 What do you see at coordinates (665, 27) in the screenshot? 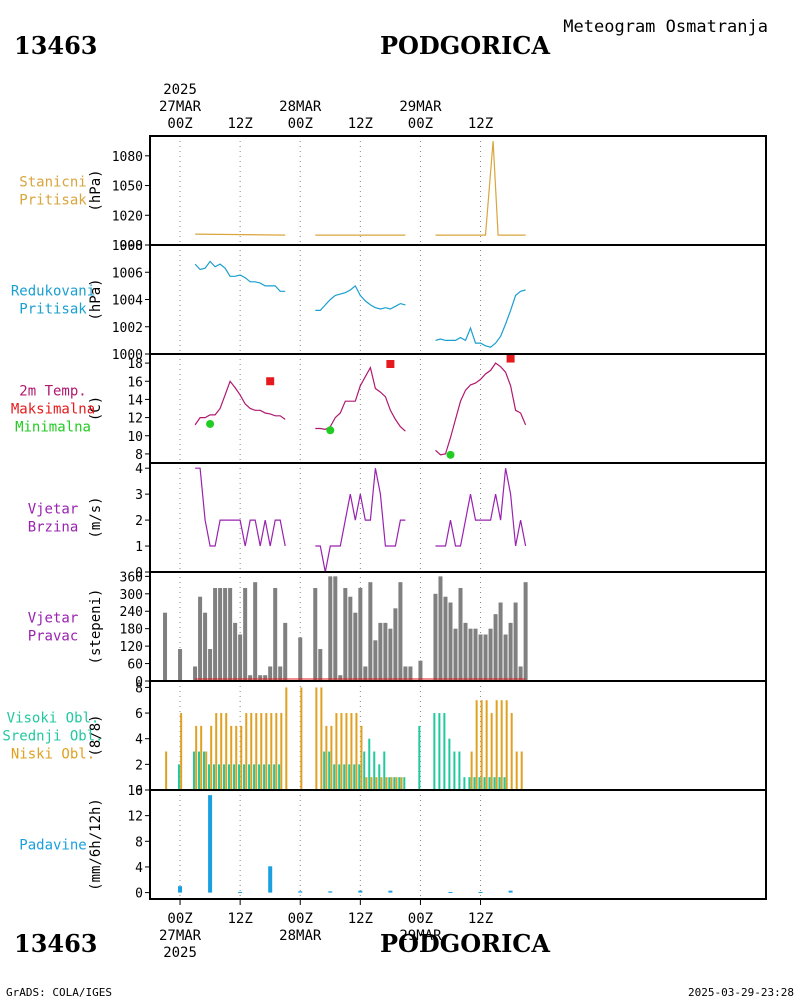
I see `product-title: Meteogram Osmatranja` at bounding box center [665, 27].